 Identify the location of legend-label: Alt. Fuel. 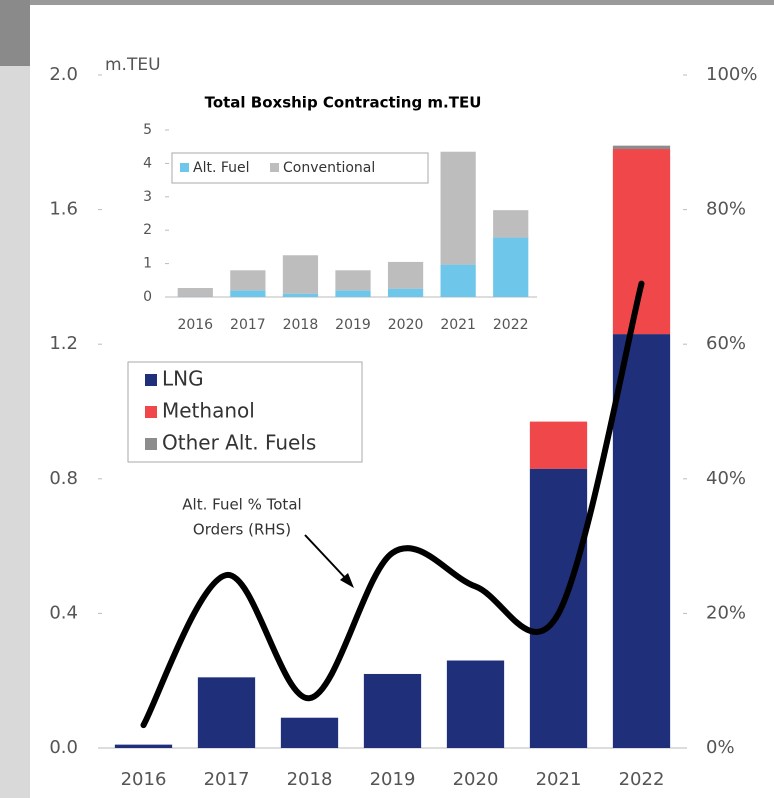
(221, 168).